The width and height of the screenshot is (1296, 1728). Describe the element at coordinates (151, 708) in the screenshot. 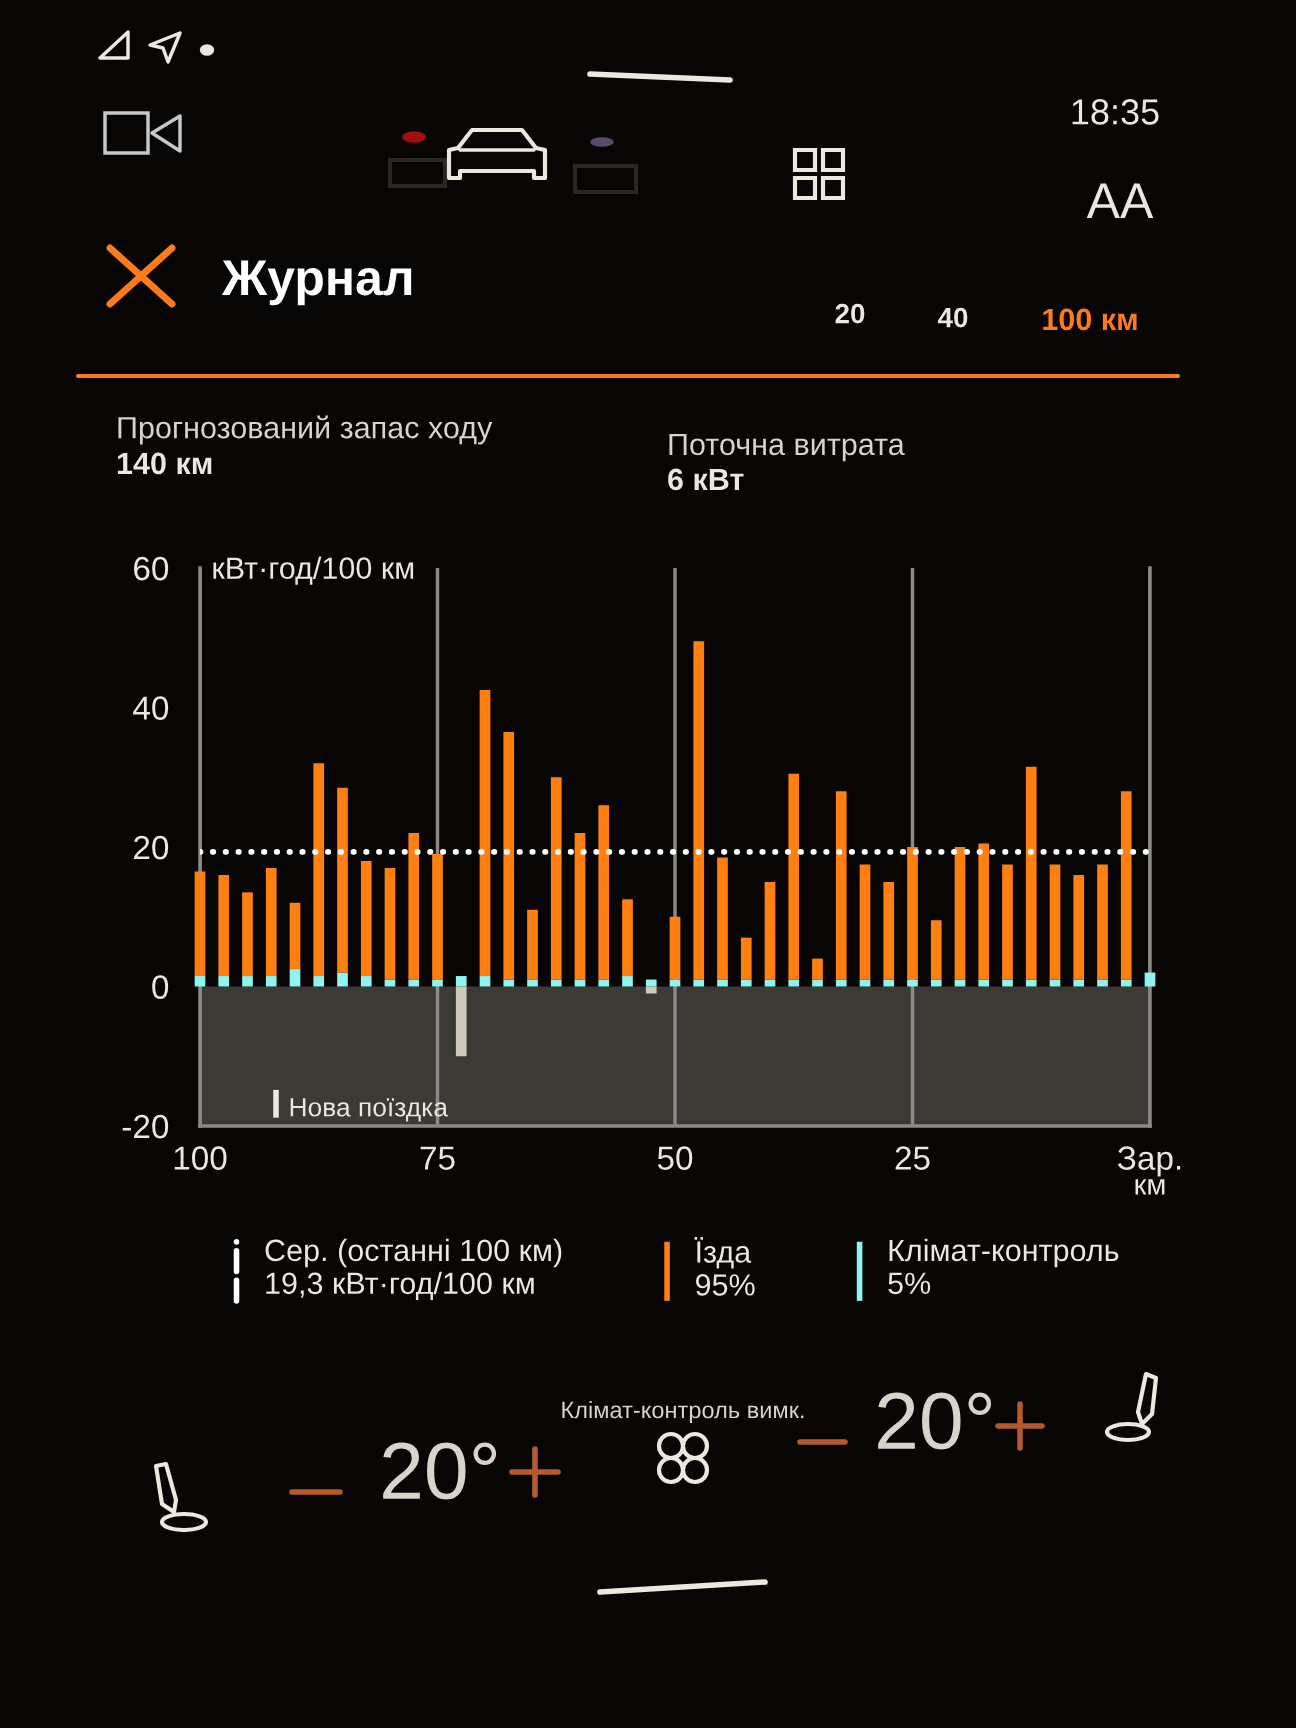

I see `y-tick-label: 40` at that location.